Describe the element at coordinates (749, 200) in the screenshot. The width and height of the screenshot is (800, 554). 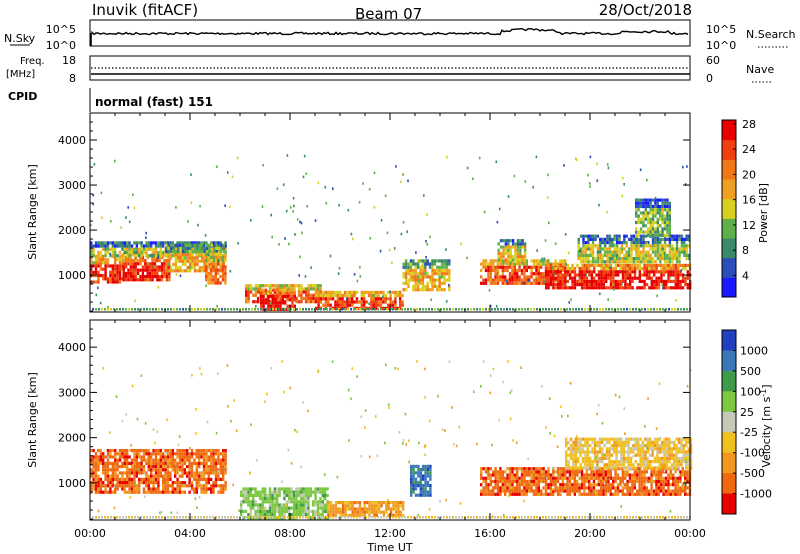
I see `power-colorbar-tick: 16` at that location.